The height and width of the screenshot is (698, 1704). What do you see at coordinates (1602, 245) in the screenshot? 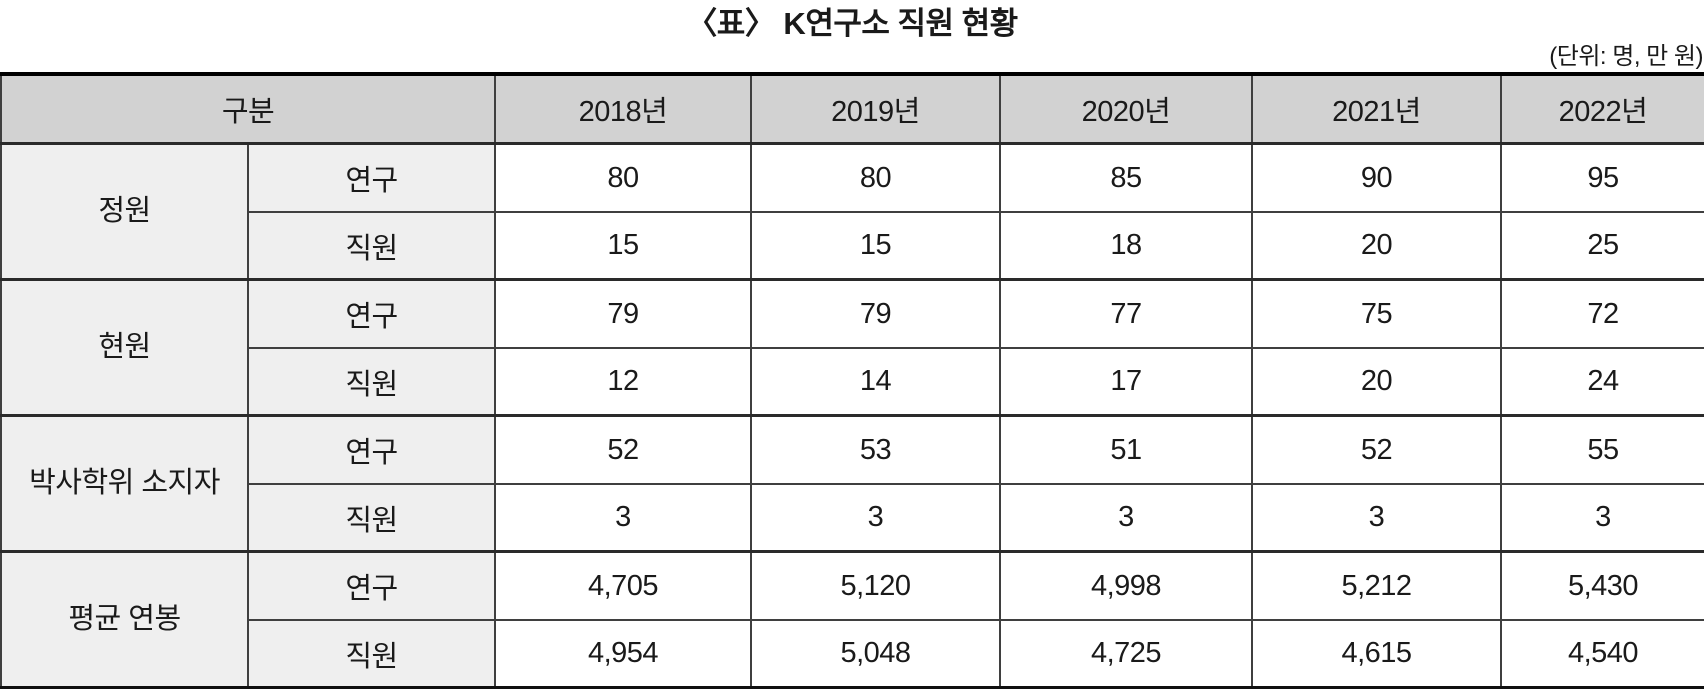
I see `cell-value: 25` at bounding box center [1602, 245].